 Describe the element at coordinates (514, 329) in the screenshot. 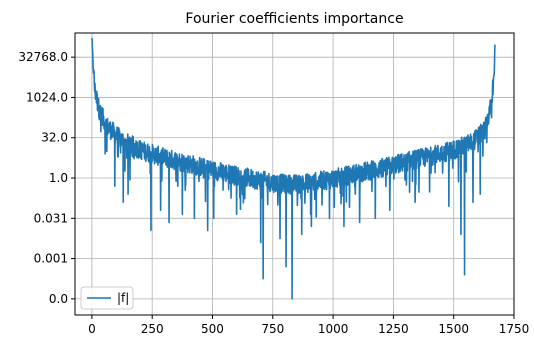

I see `x-tick-label: 1750` at that location.